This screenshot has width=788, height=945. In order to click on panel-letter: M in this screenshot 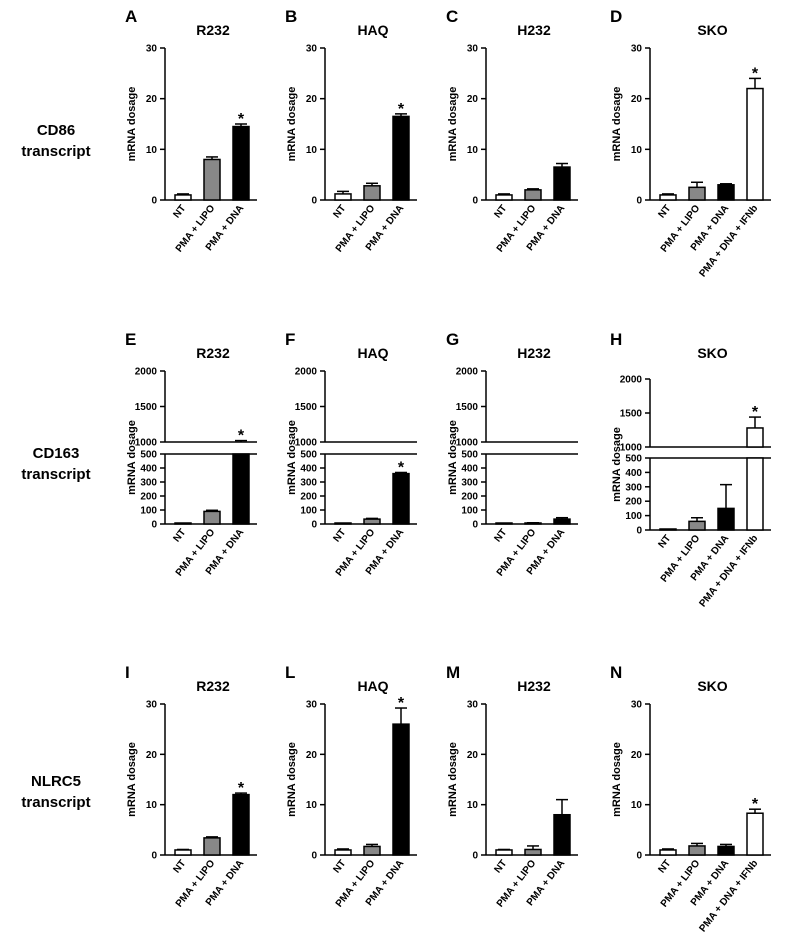, I will do `click(453, 672)`.